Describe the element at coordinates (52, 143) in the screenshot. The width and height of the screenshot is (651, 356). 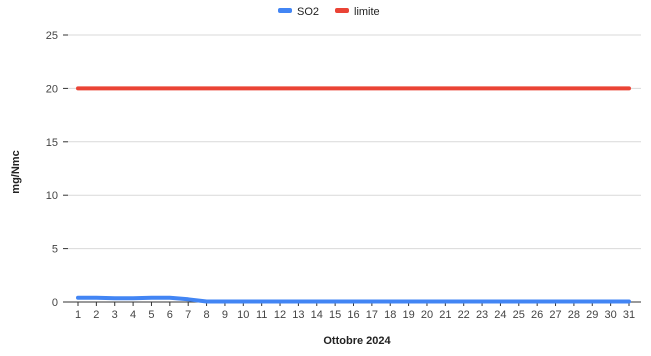
I see `y-tick-label: 15` at that location.